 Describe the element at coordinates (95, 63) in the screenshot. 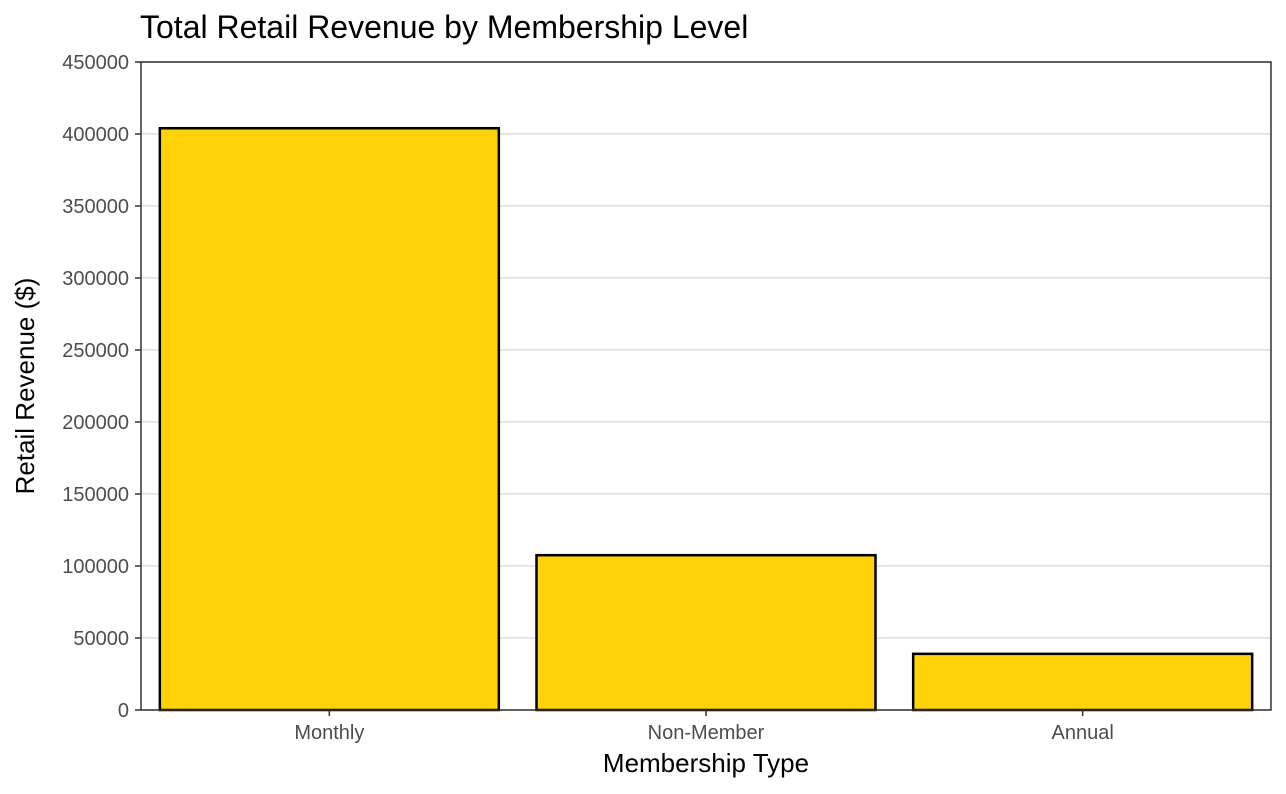

I see `y-tick-label: 450000` at that location.